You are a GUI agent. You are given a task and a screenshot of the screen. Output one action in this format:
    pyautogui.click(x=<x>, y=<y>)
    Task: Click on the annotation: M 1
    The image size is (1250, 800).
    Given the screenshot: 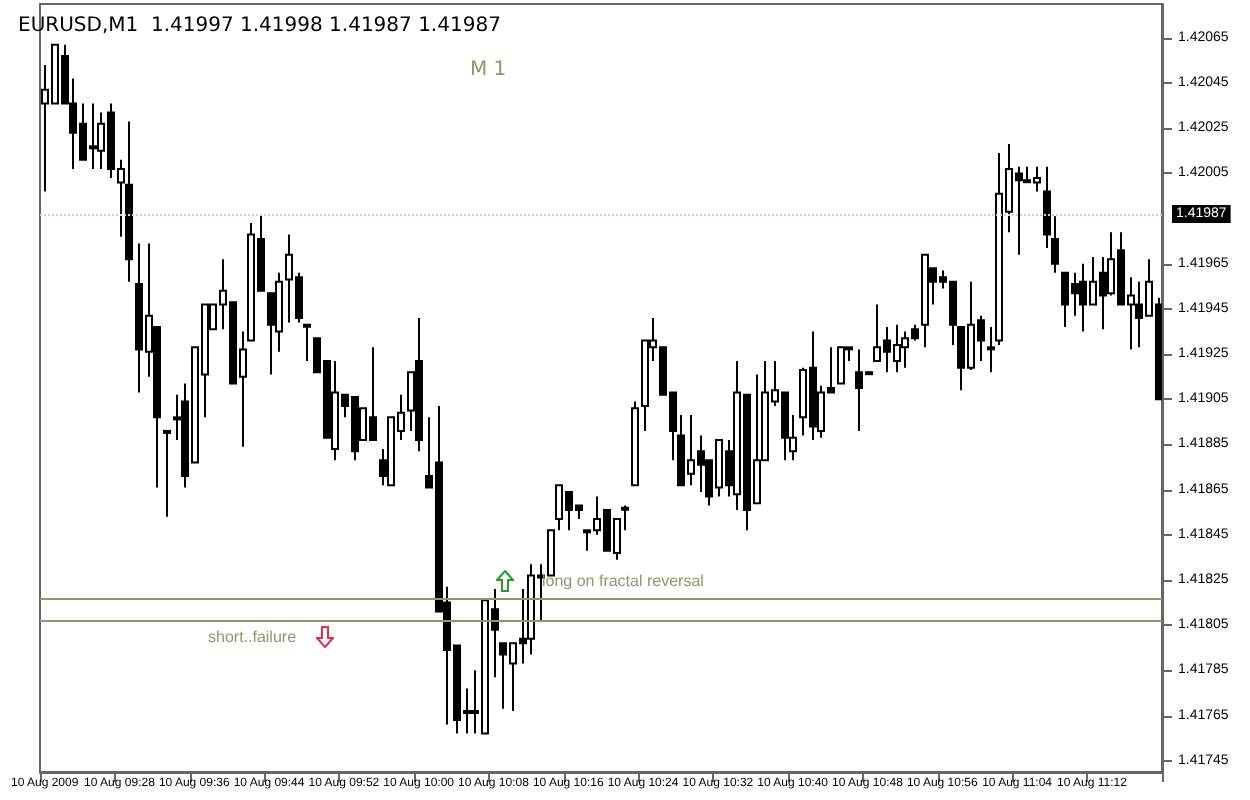 What is the action you would take?
    pyautogui.click(x=488, y=70)
    